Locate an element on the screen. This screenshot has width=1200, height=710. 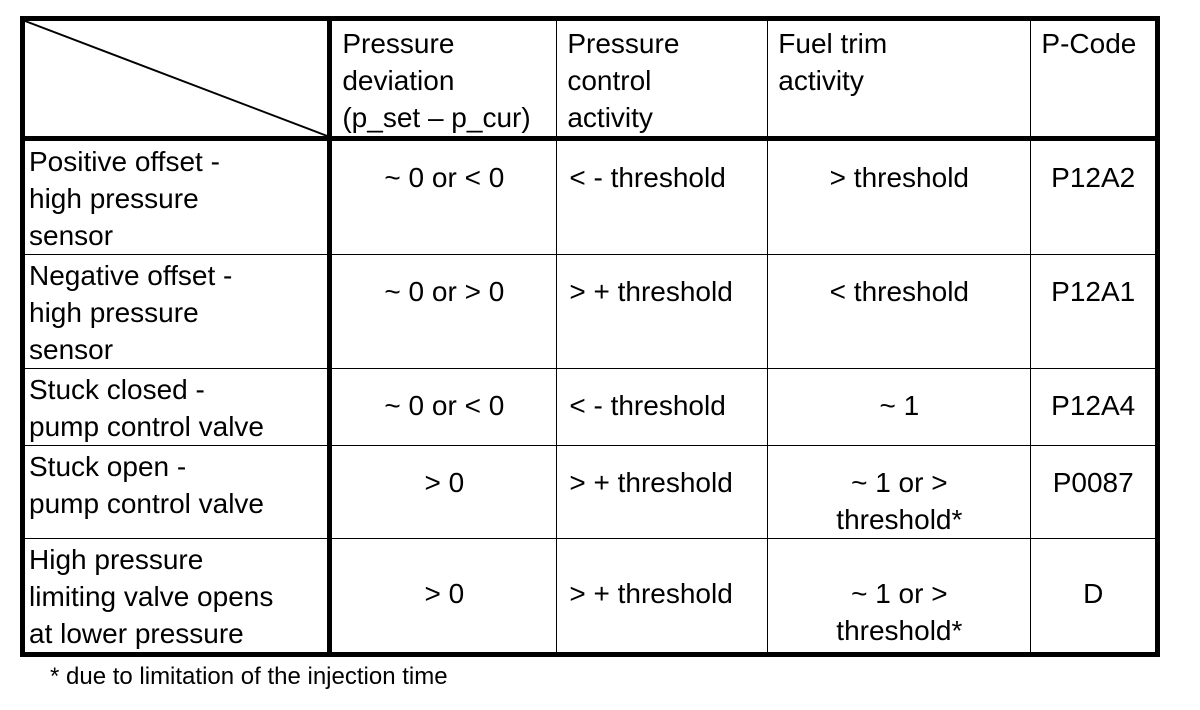
header-p-code: P-Code is located at coordinates (1094, 79).